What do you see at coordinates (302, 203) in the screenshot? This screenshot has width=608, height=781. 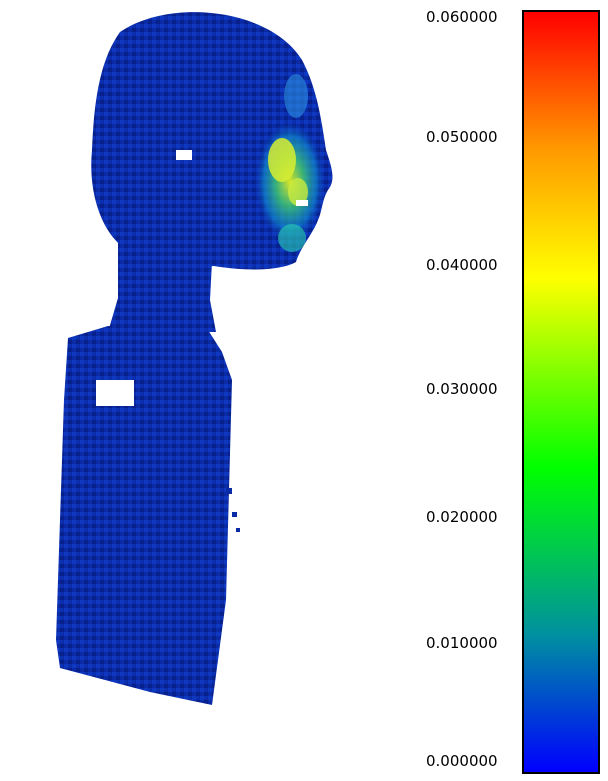 I see `eye-hole` at bounding box center [302, 203].